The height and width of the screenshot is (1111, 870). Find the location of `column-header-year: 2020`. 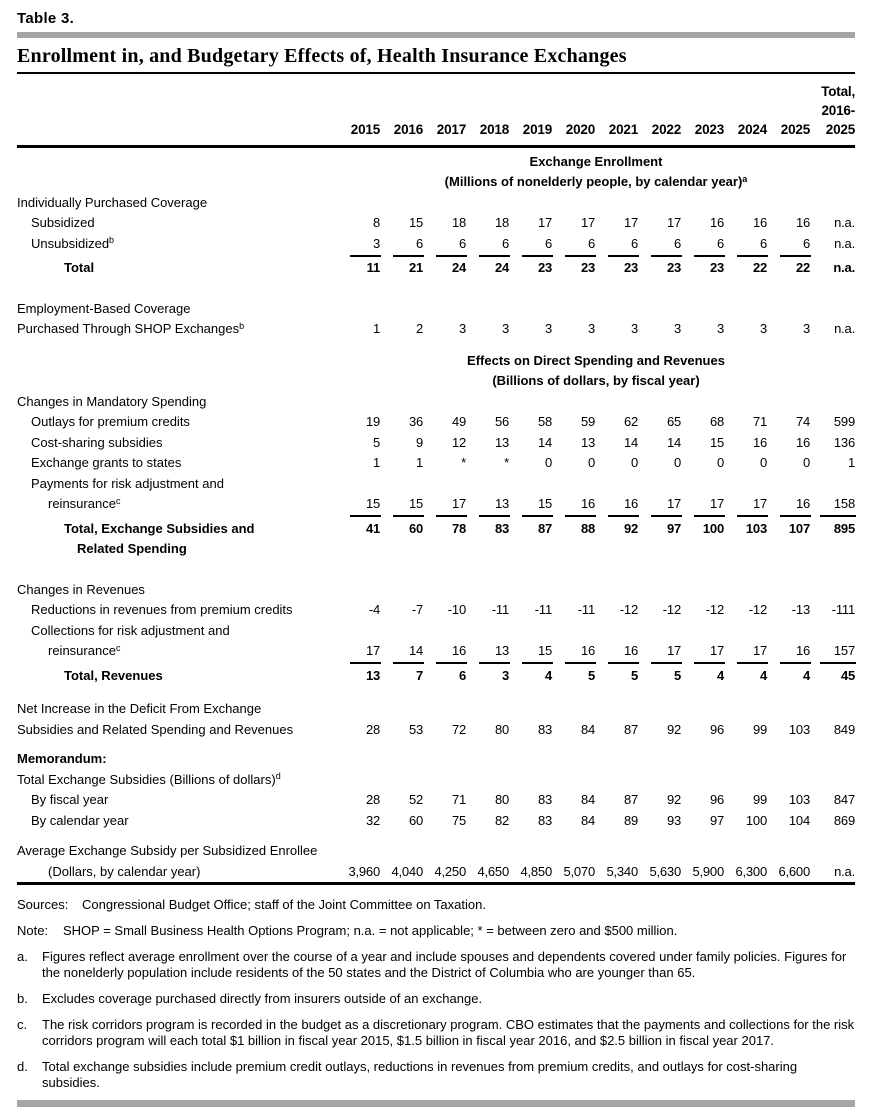

column-header-year: 2020 is located at coordinates (580, 129).